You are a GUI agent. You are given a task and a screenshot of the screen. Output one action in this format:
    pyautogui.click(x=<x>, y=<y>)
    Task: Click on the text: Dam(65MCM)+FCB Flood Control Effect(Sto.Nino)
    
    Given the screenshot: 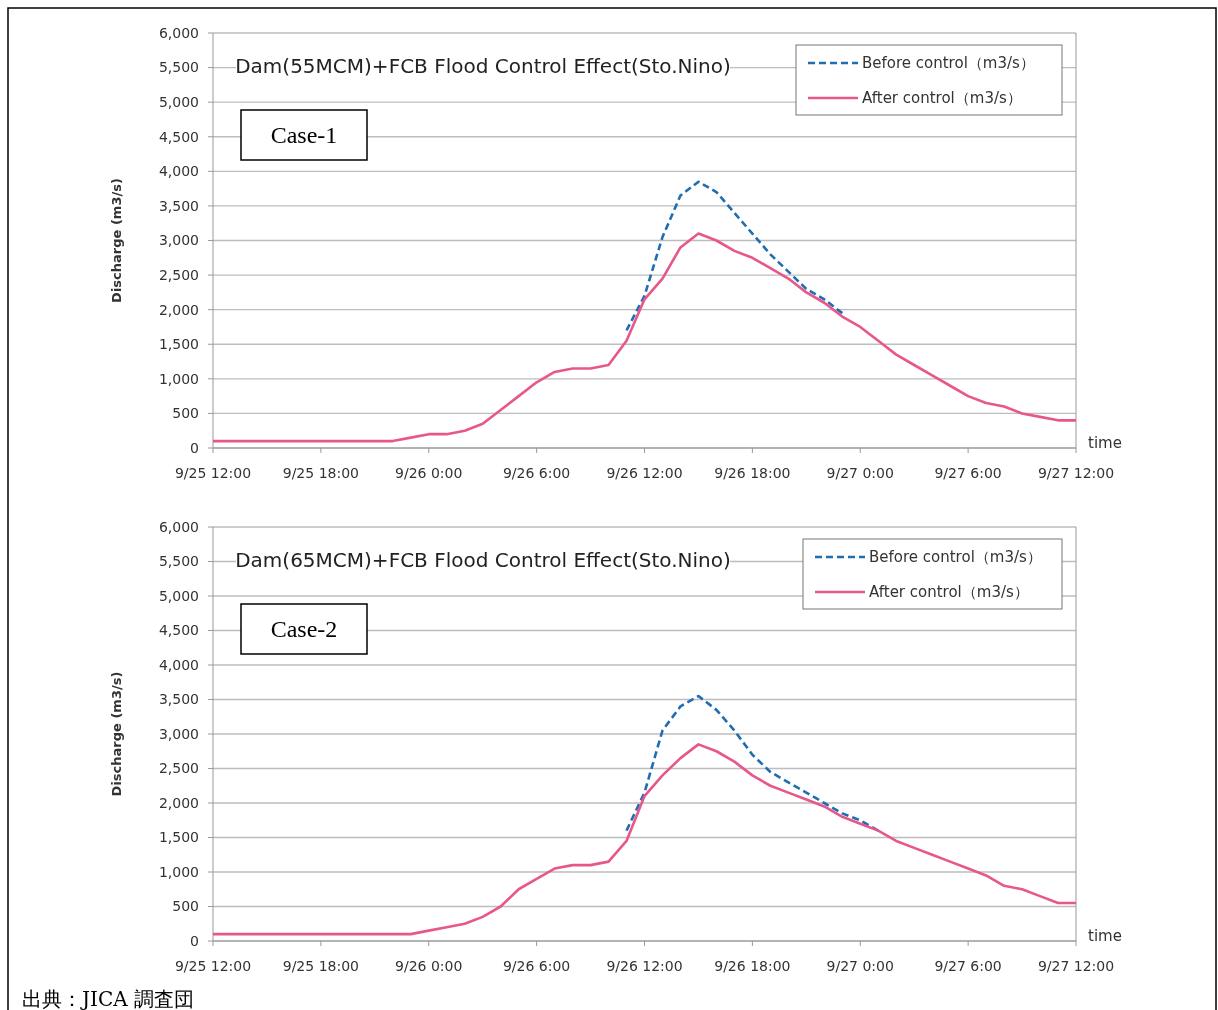 What is the action you would take?
    pyautogui.click(x=483, y=560)
    